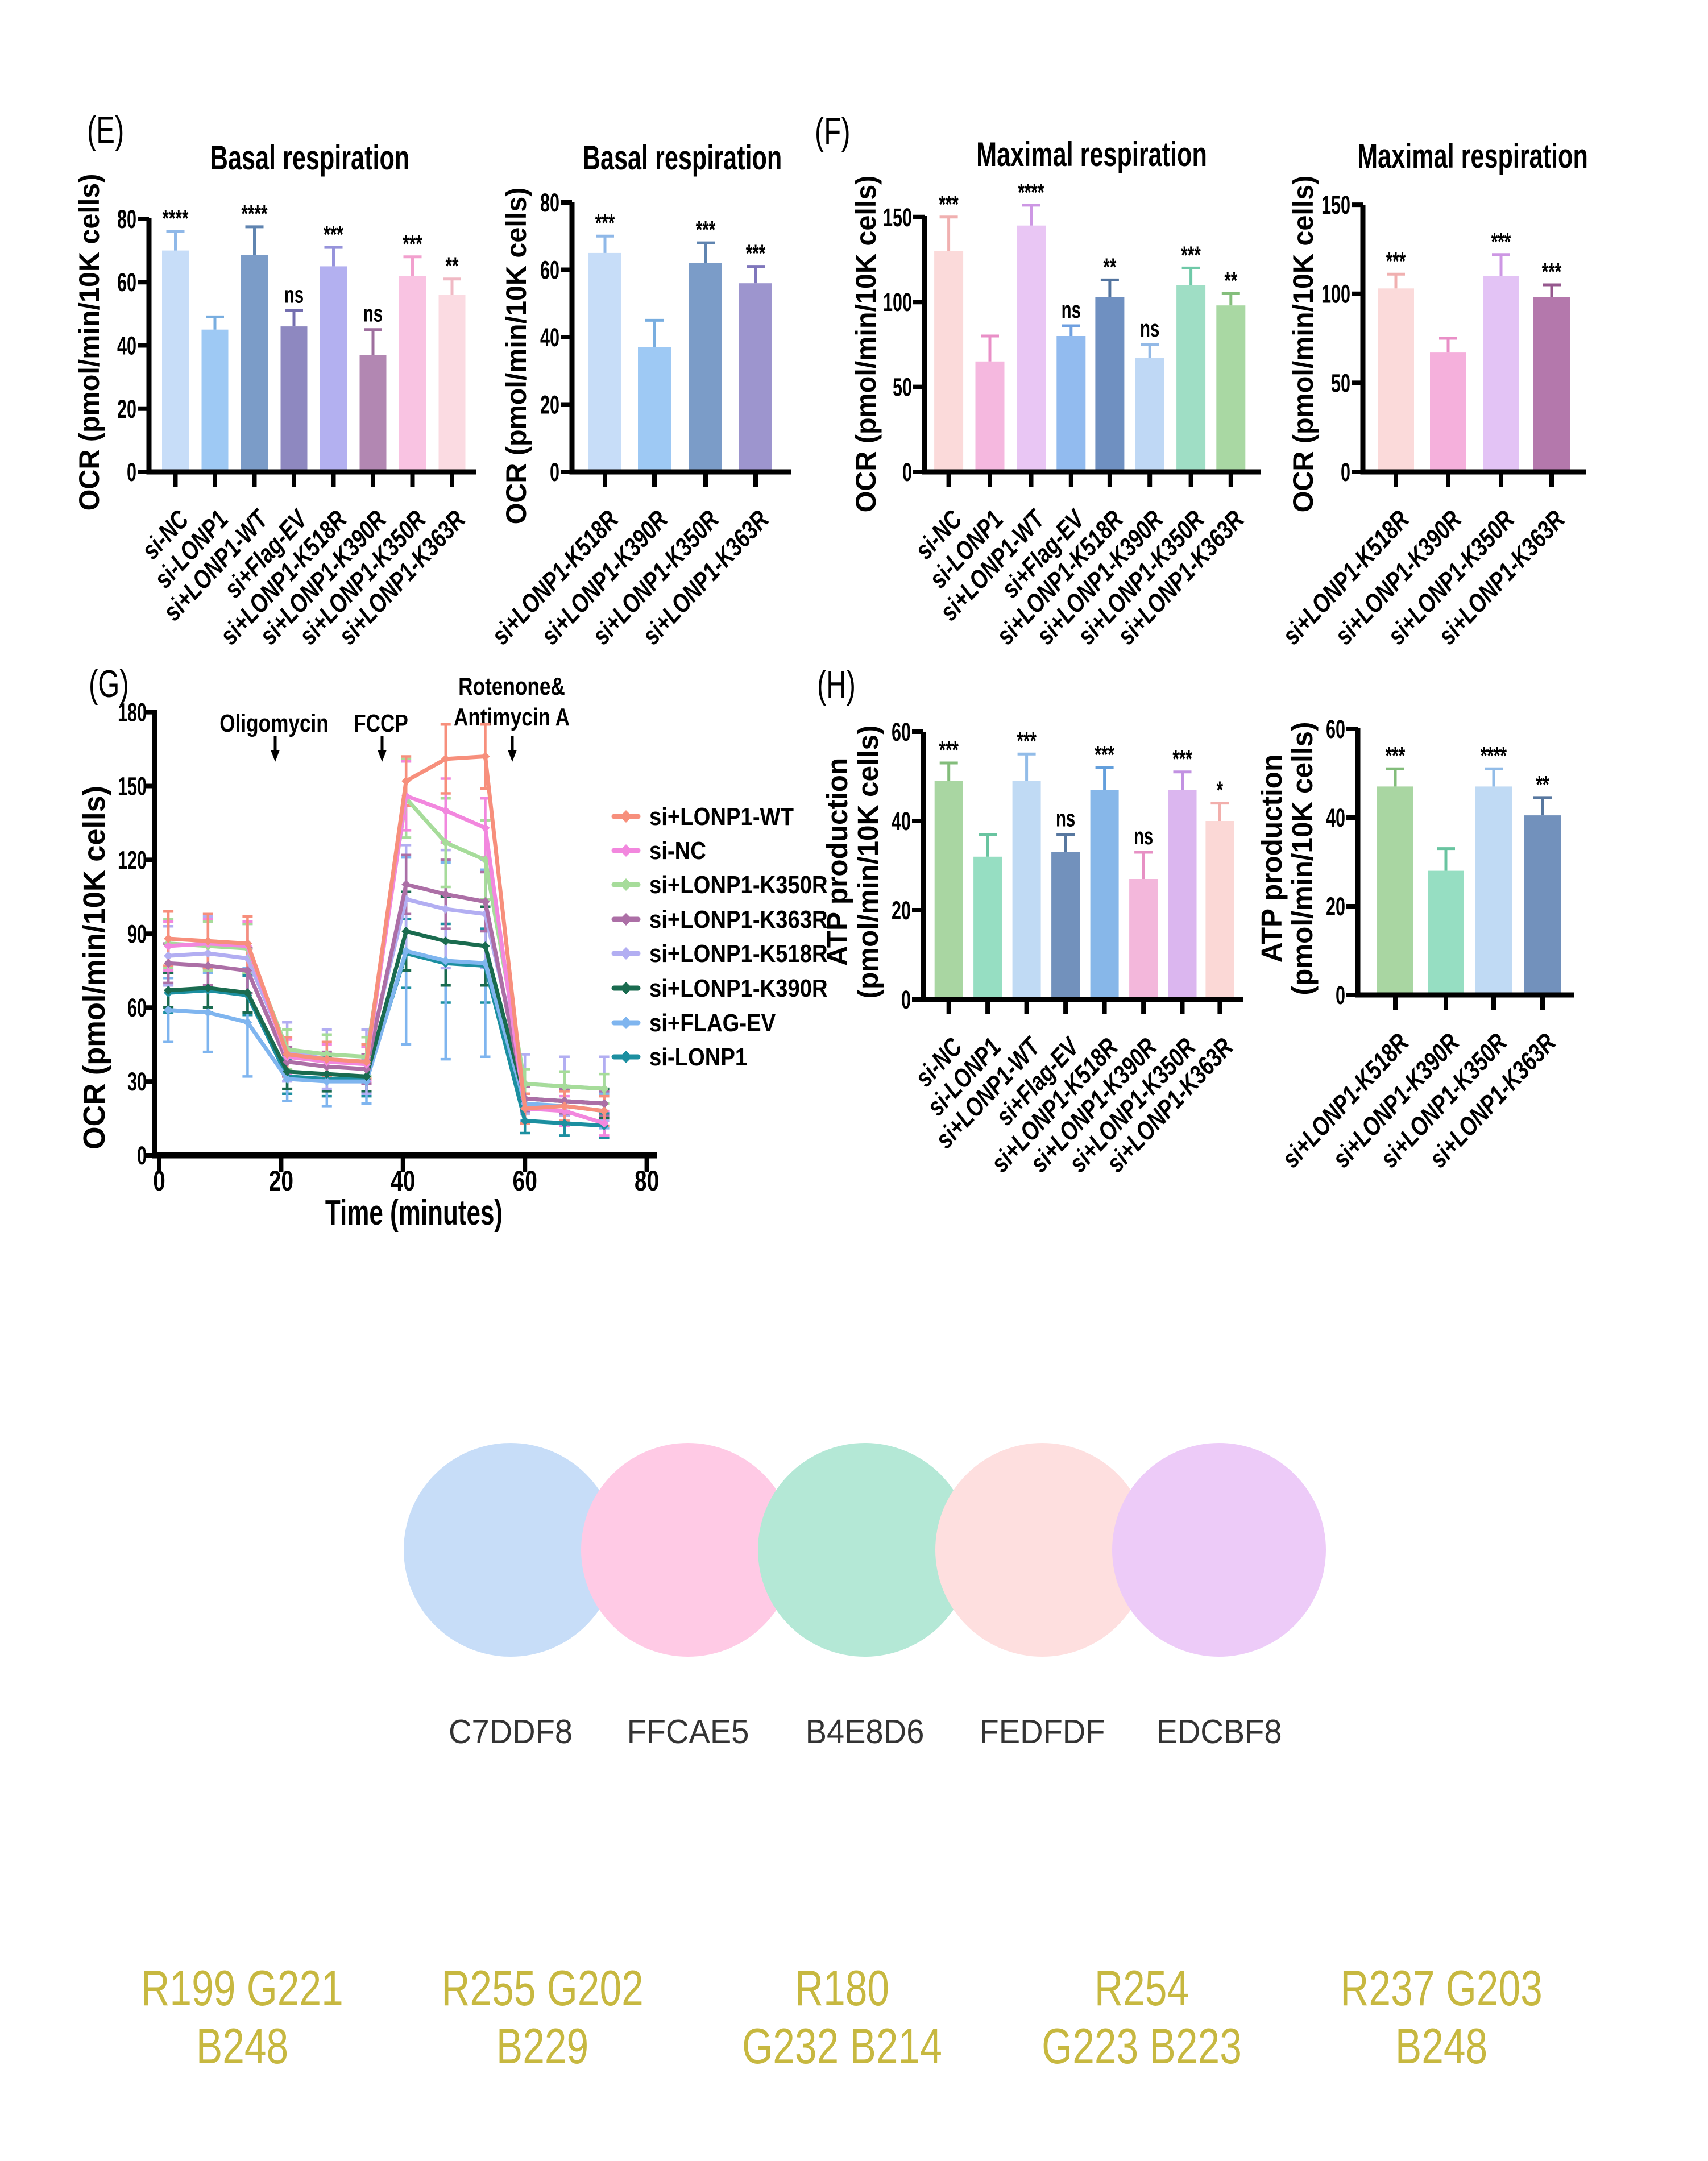 The width and height of the screenshot is (1708, 2161). I want to click on svg-text: FCCP, so click(381, 723).